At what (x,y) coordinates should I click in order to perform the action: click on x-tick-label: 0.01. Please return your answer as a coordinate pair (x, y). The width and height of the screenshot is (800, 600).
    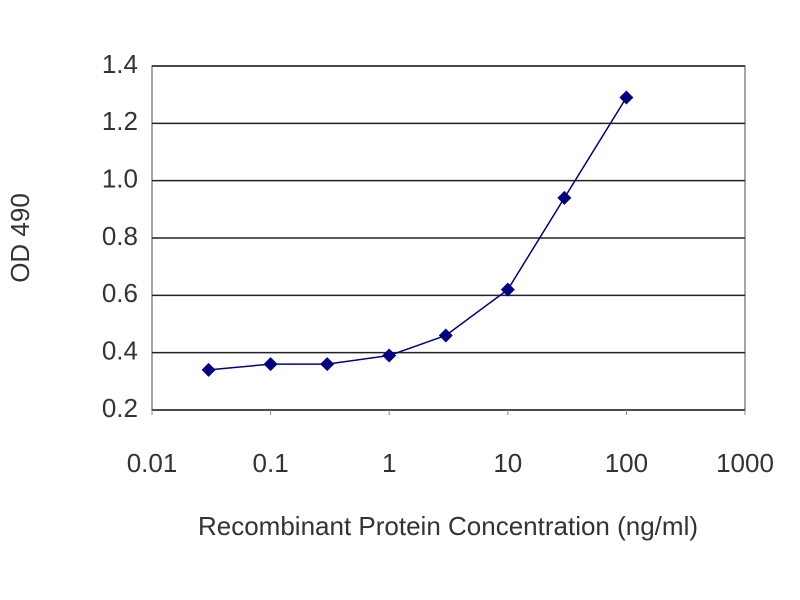
    Looking at the image, I should click on (152, 463).